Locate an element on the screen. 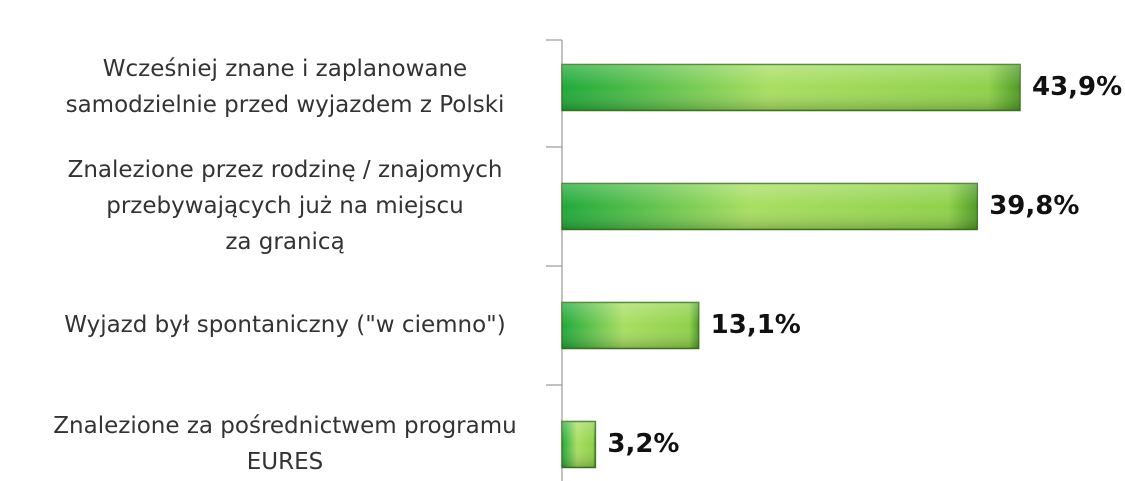 The image size is (1125, 481). category-label: Wyjazd był spontaniczny ("w ciemno") is located at coordinates (284, 325).